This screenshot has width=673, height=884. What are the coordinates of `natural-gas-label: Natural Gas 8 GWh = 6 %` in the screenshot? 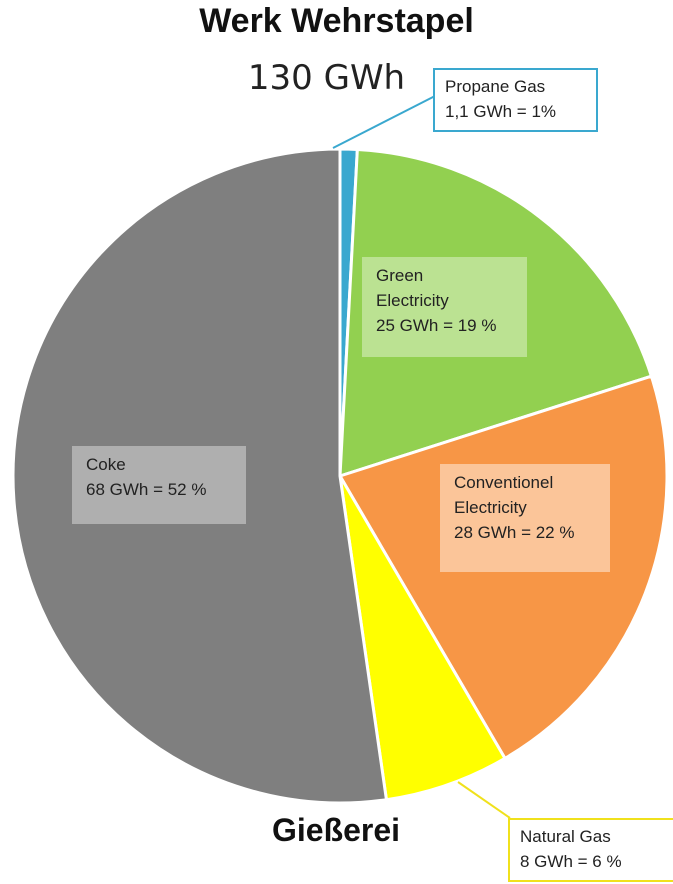 It's located at (590, 850).